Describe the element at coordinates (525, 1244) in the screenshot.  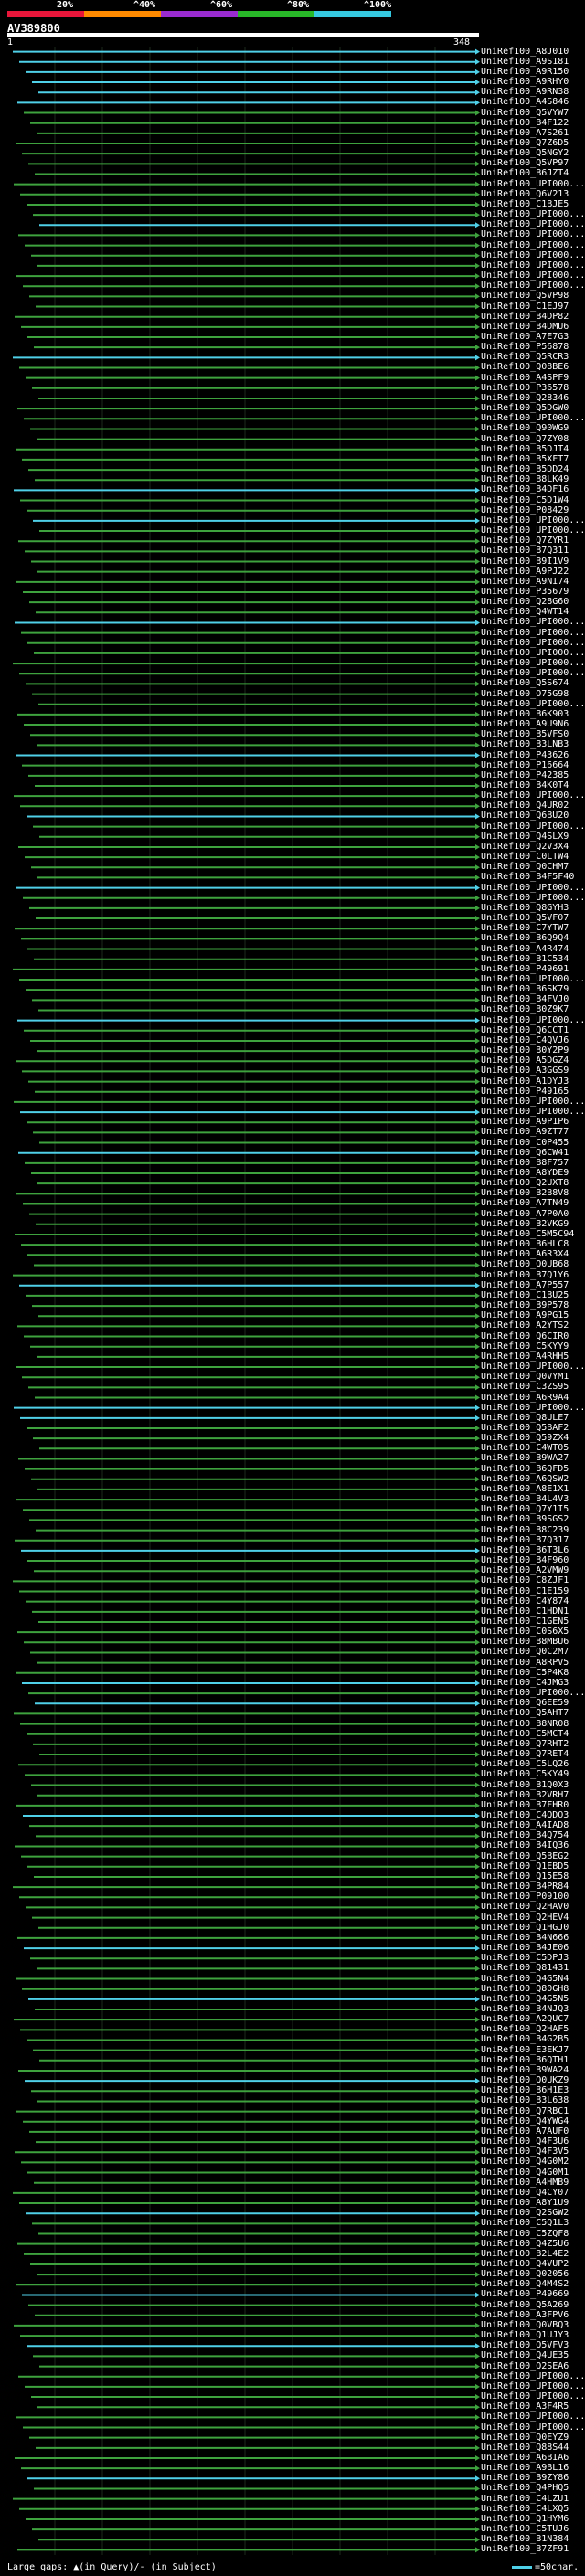
I see `hit-label: UniRef100_B6HLC8` at that location.